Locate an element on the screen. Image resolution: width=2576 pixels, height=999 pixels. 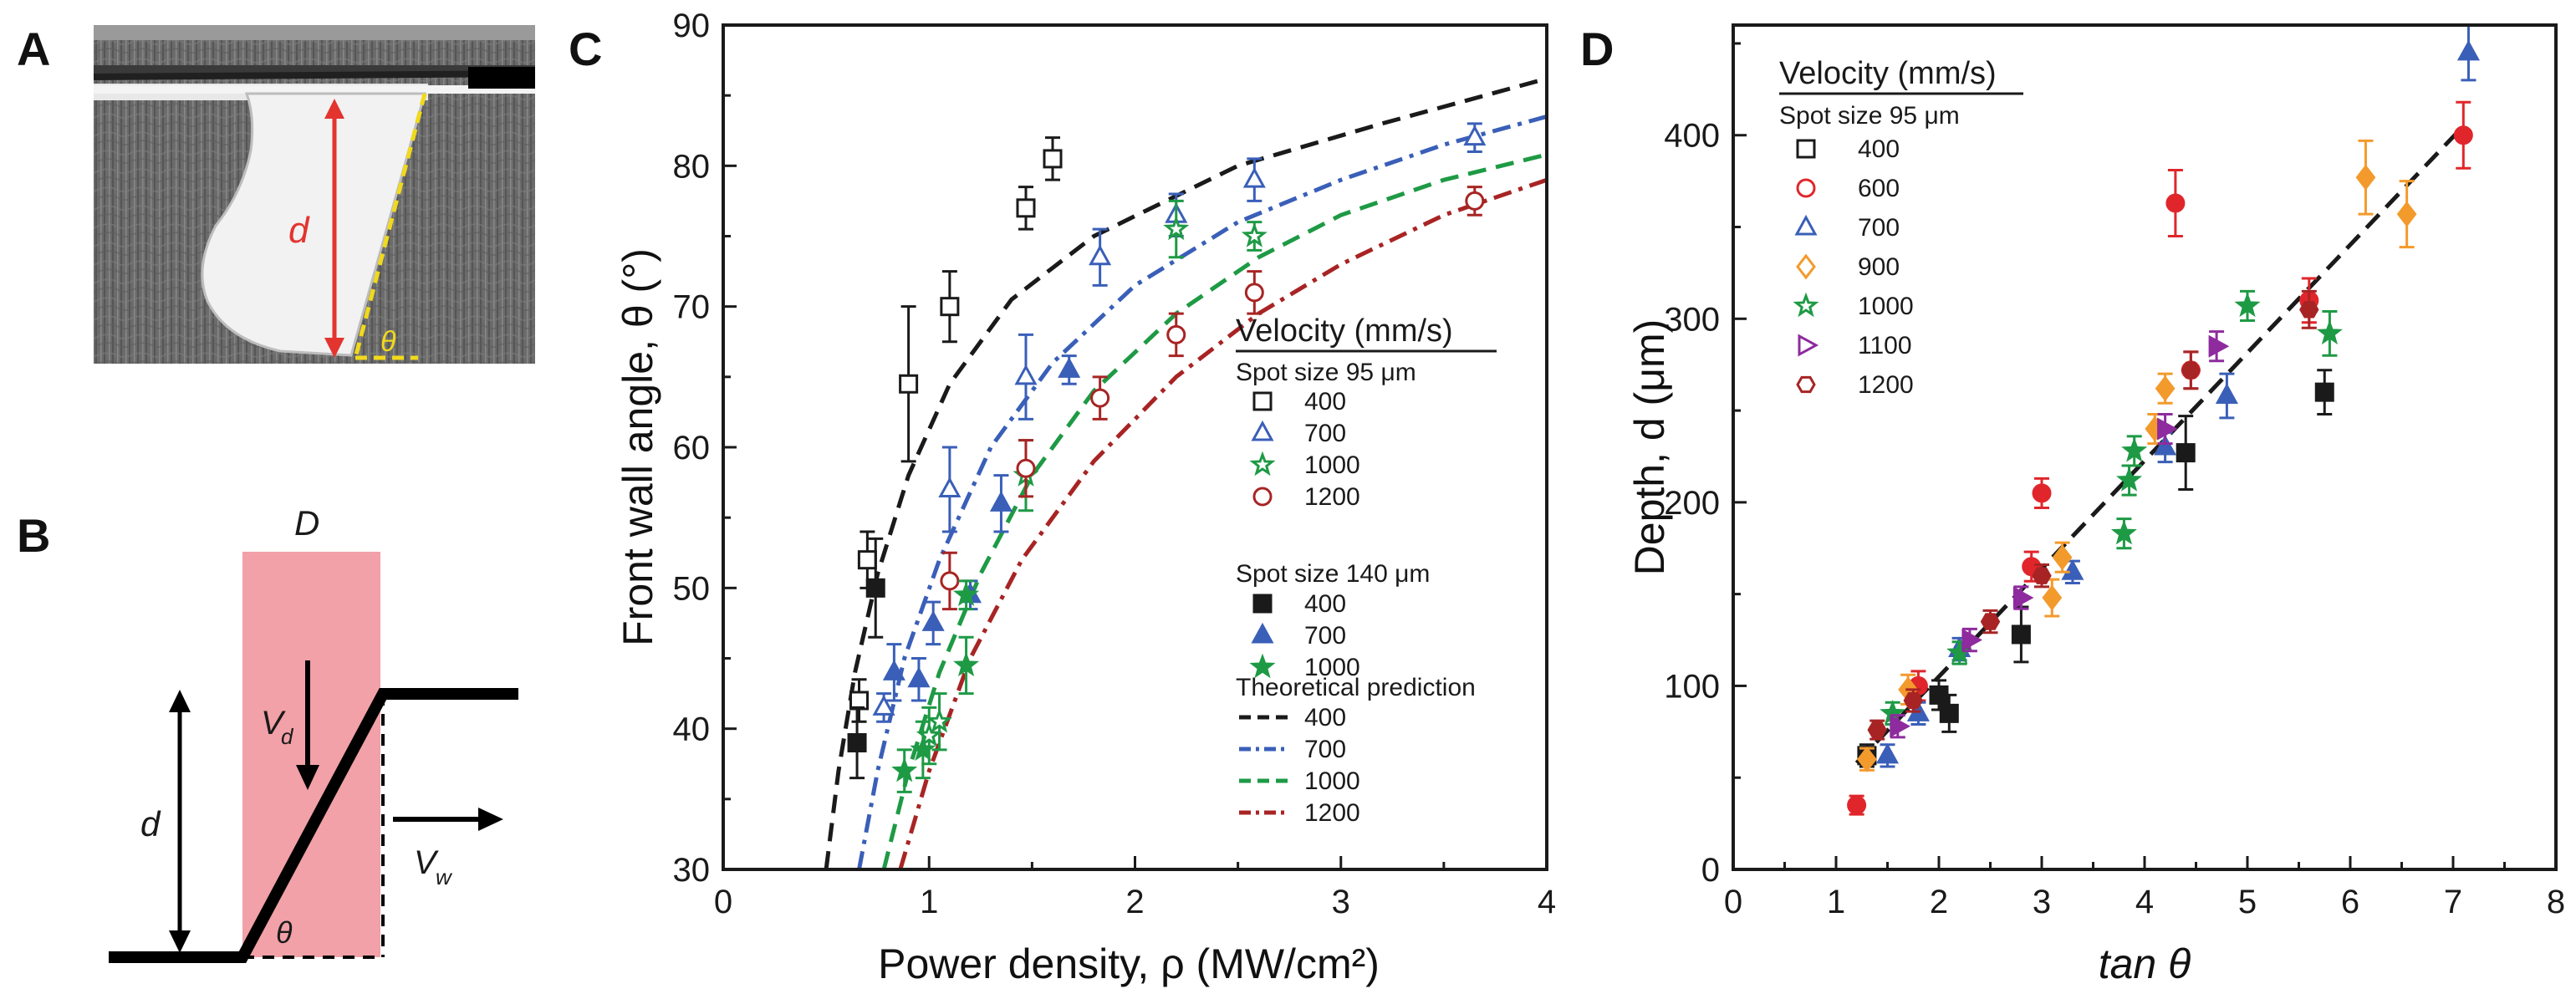
panel-d-xtick-label: 1 is located at coordinates (1836, 902).